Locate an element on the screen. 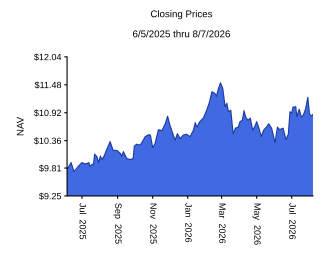 The image size is (324, 267). x-tick-label: Jan 2026 is located at coordinates (188, 222).